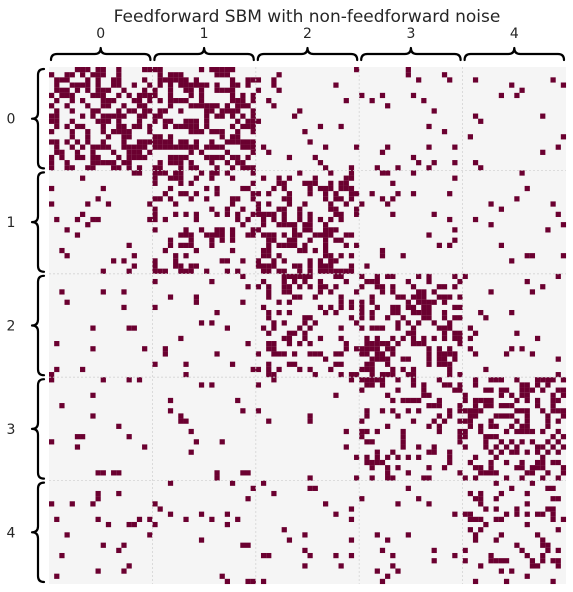  What do you see at coordinates (514, 34) in the screenshot?
I see `column-block-label: 4` at bounding box center [514, 34].